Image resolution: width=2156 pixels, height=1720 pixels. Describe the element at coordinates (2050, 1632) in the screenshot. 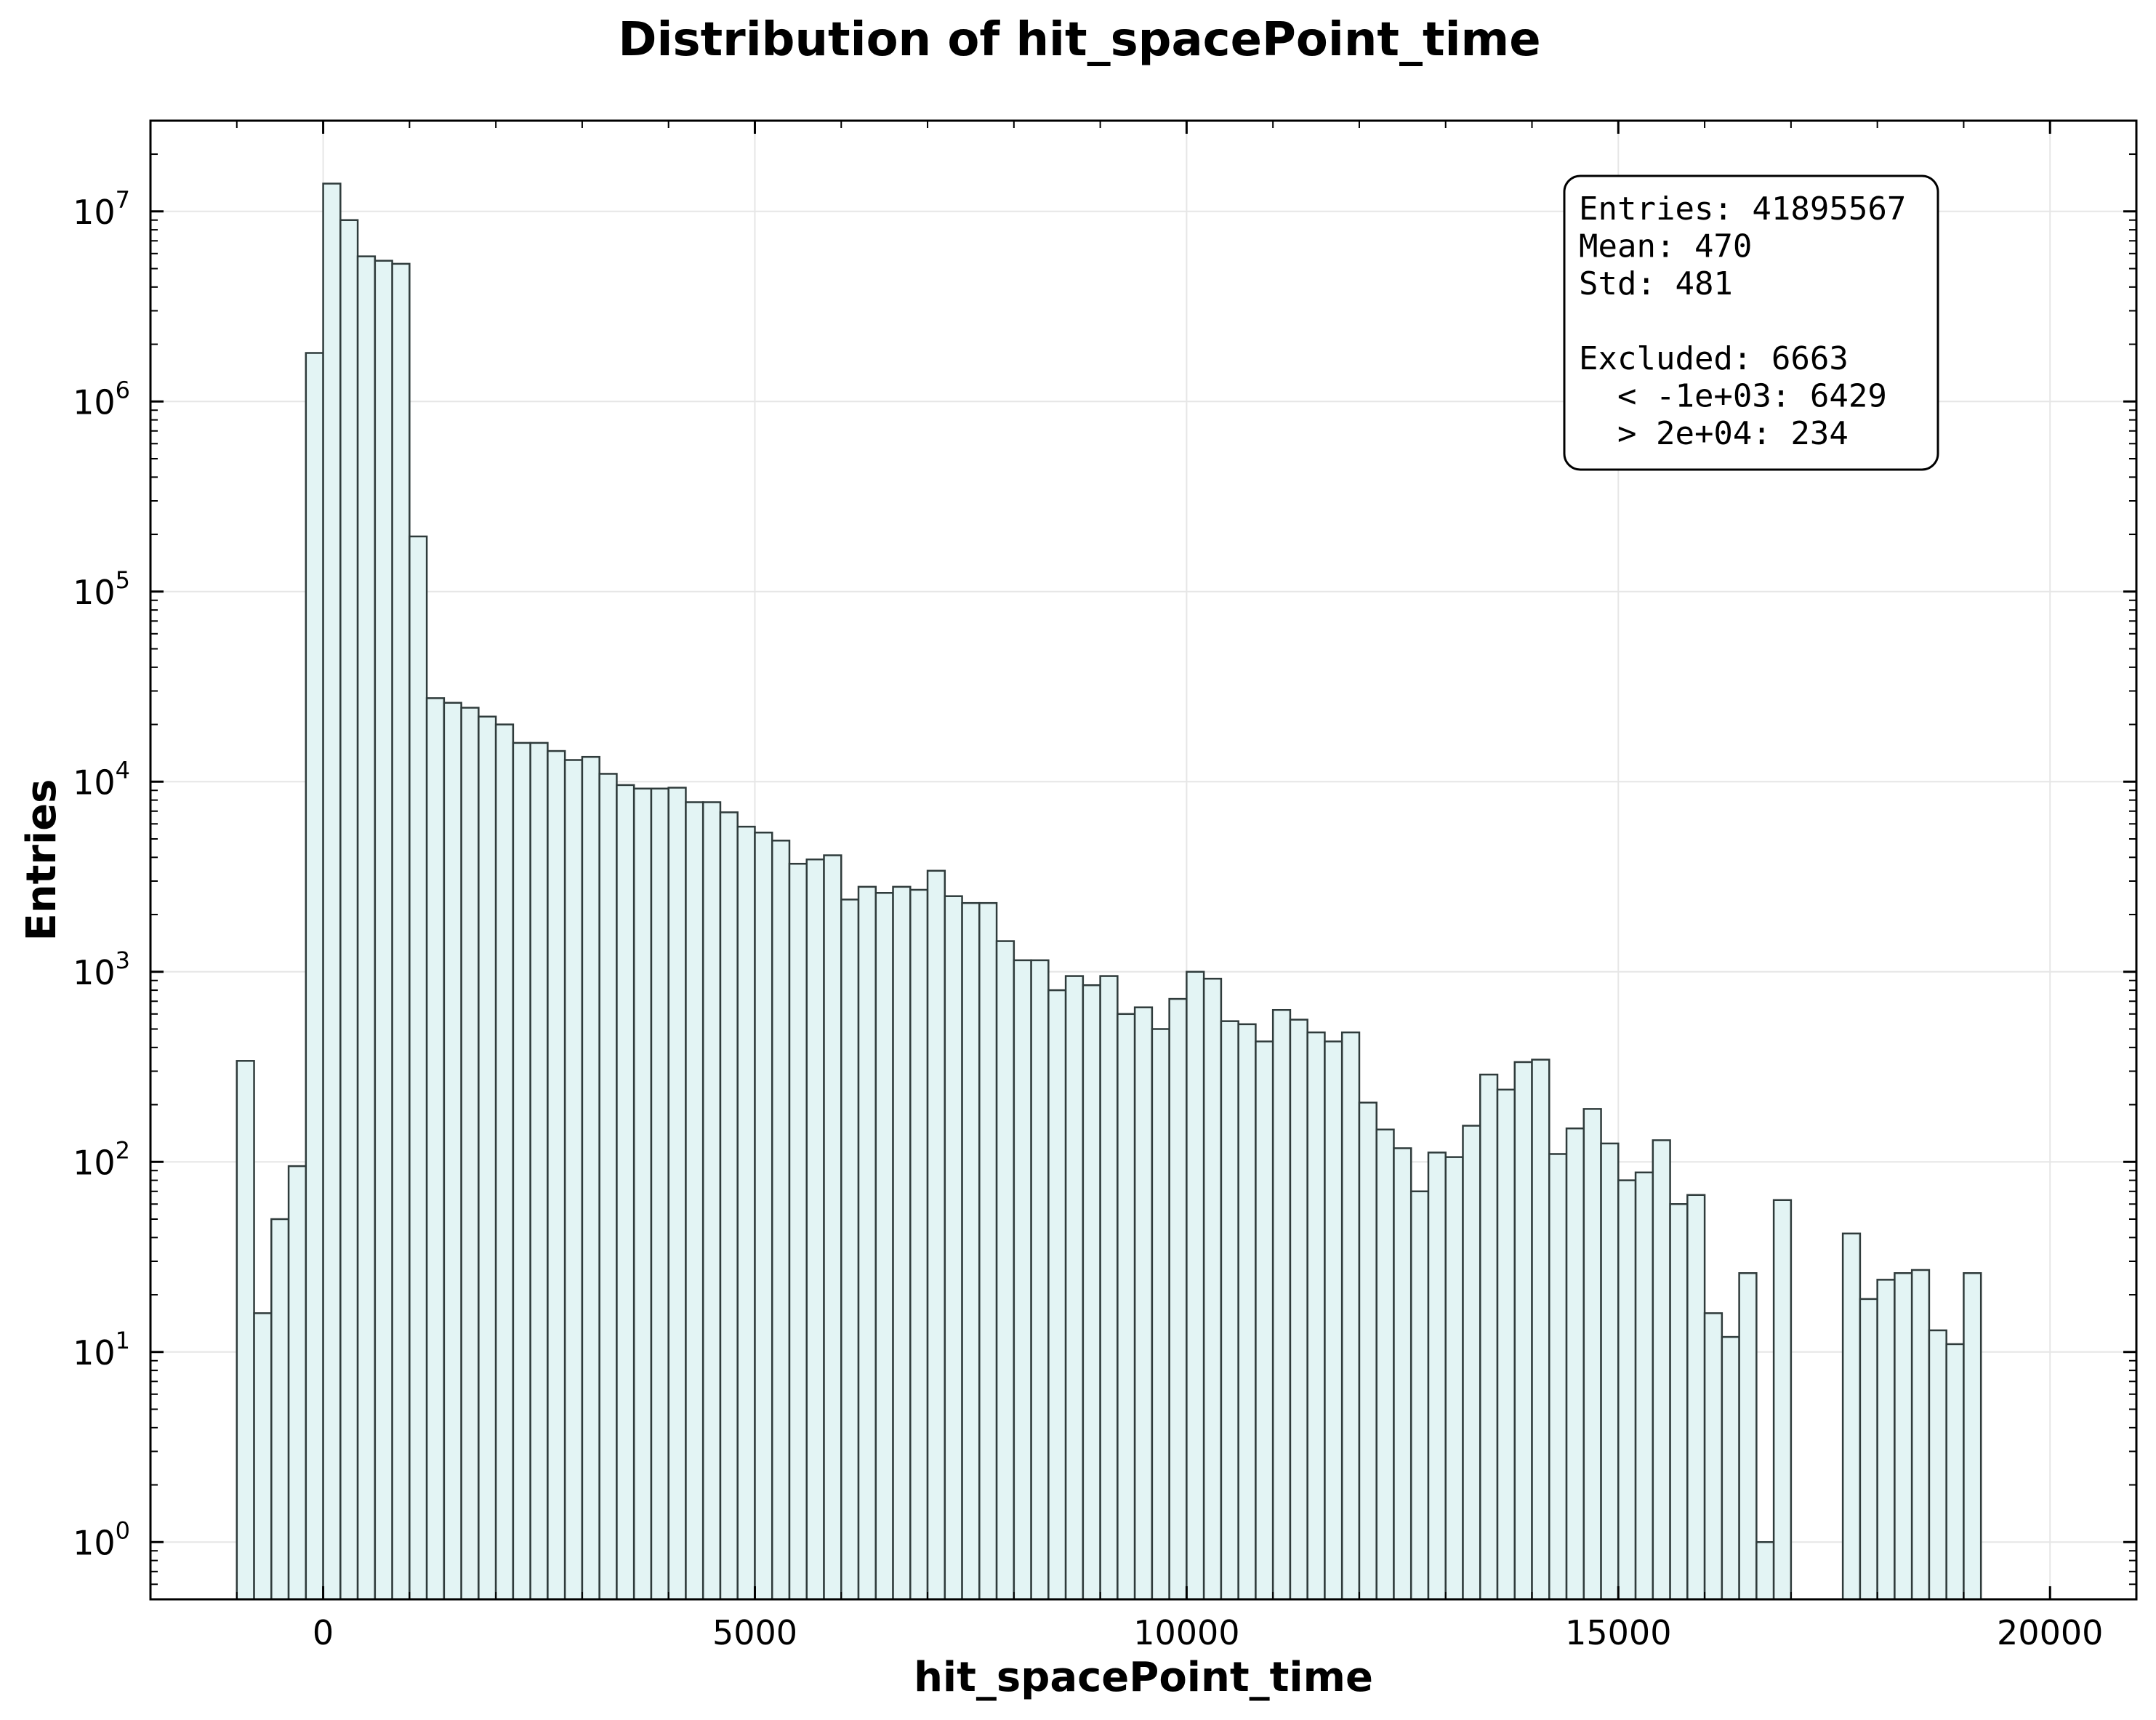

I see `x-tick-label: 20000` at that location.